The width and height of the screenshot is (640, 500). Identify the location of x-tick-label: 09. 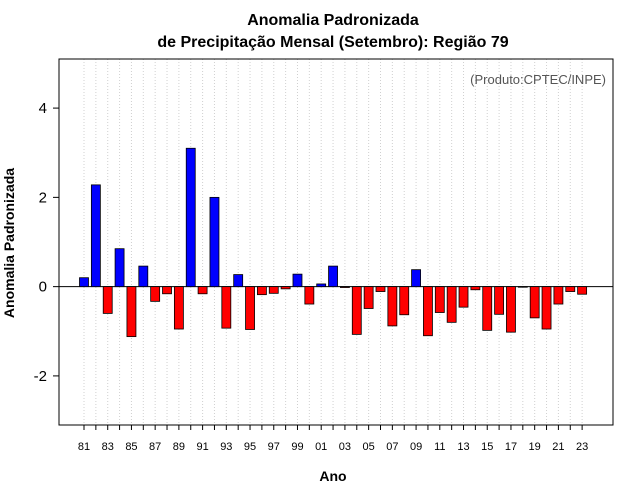
(416, 447).